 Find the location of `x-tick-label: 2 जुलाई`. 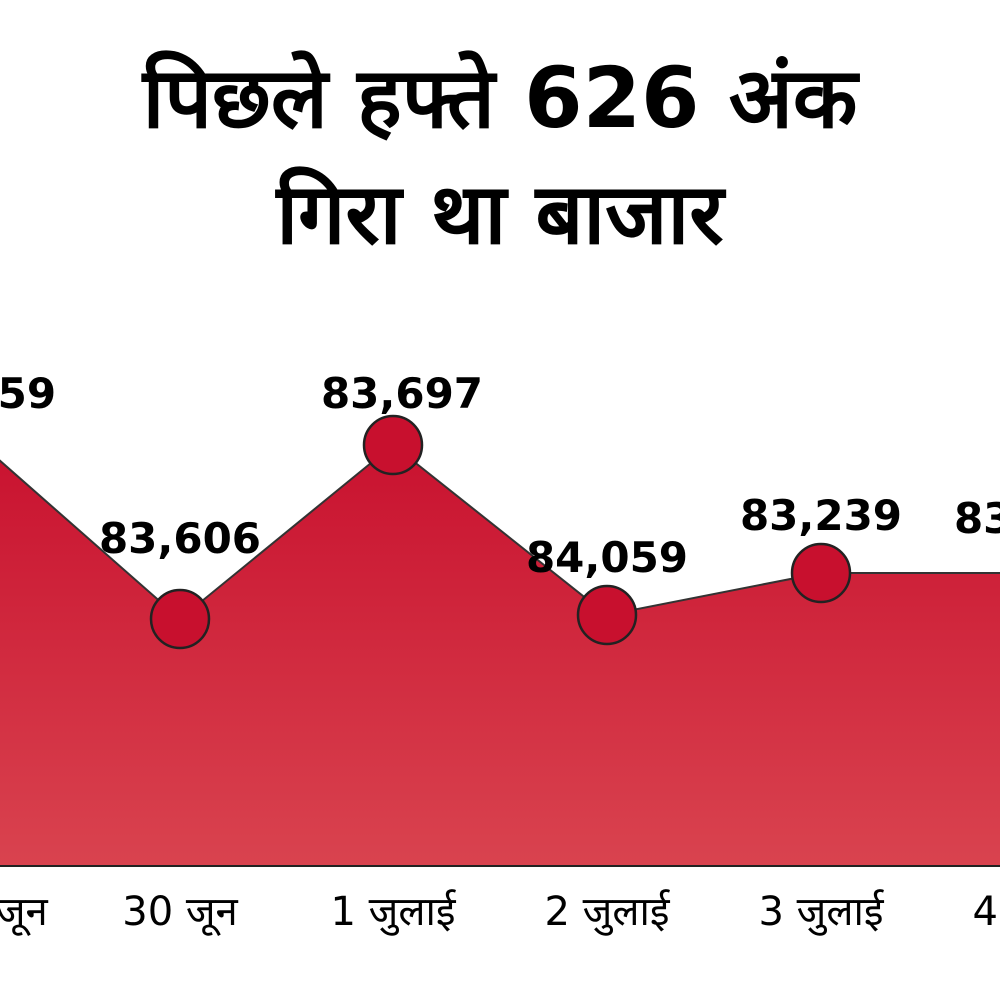

x-tick-label: 2 जुलाई is located at coordinates (608, 912).